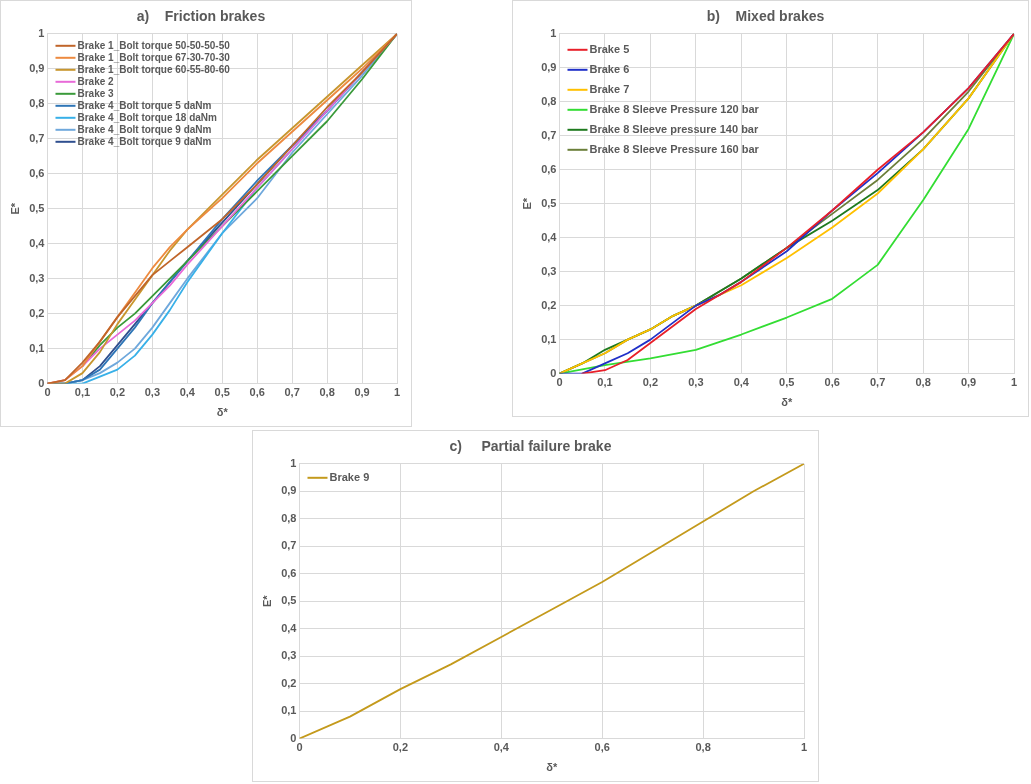 The height and width of the screenshot is (784, 1031). I want to click on legend-label: Brake 6, so click(609, 68).